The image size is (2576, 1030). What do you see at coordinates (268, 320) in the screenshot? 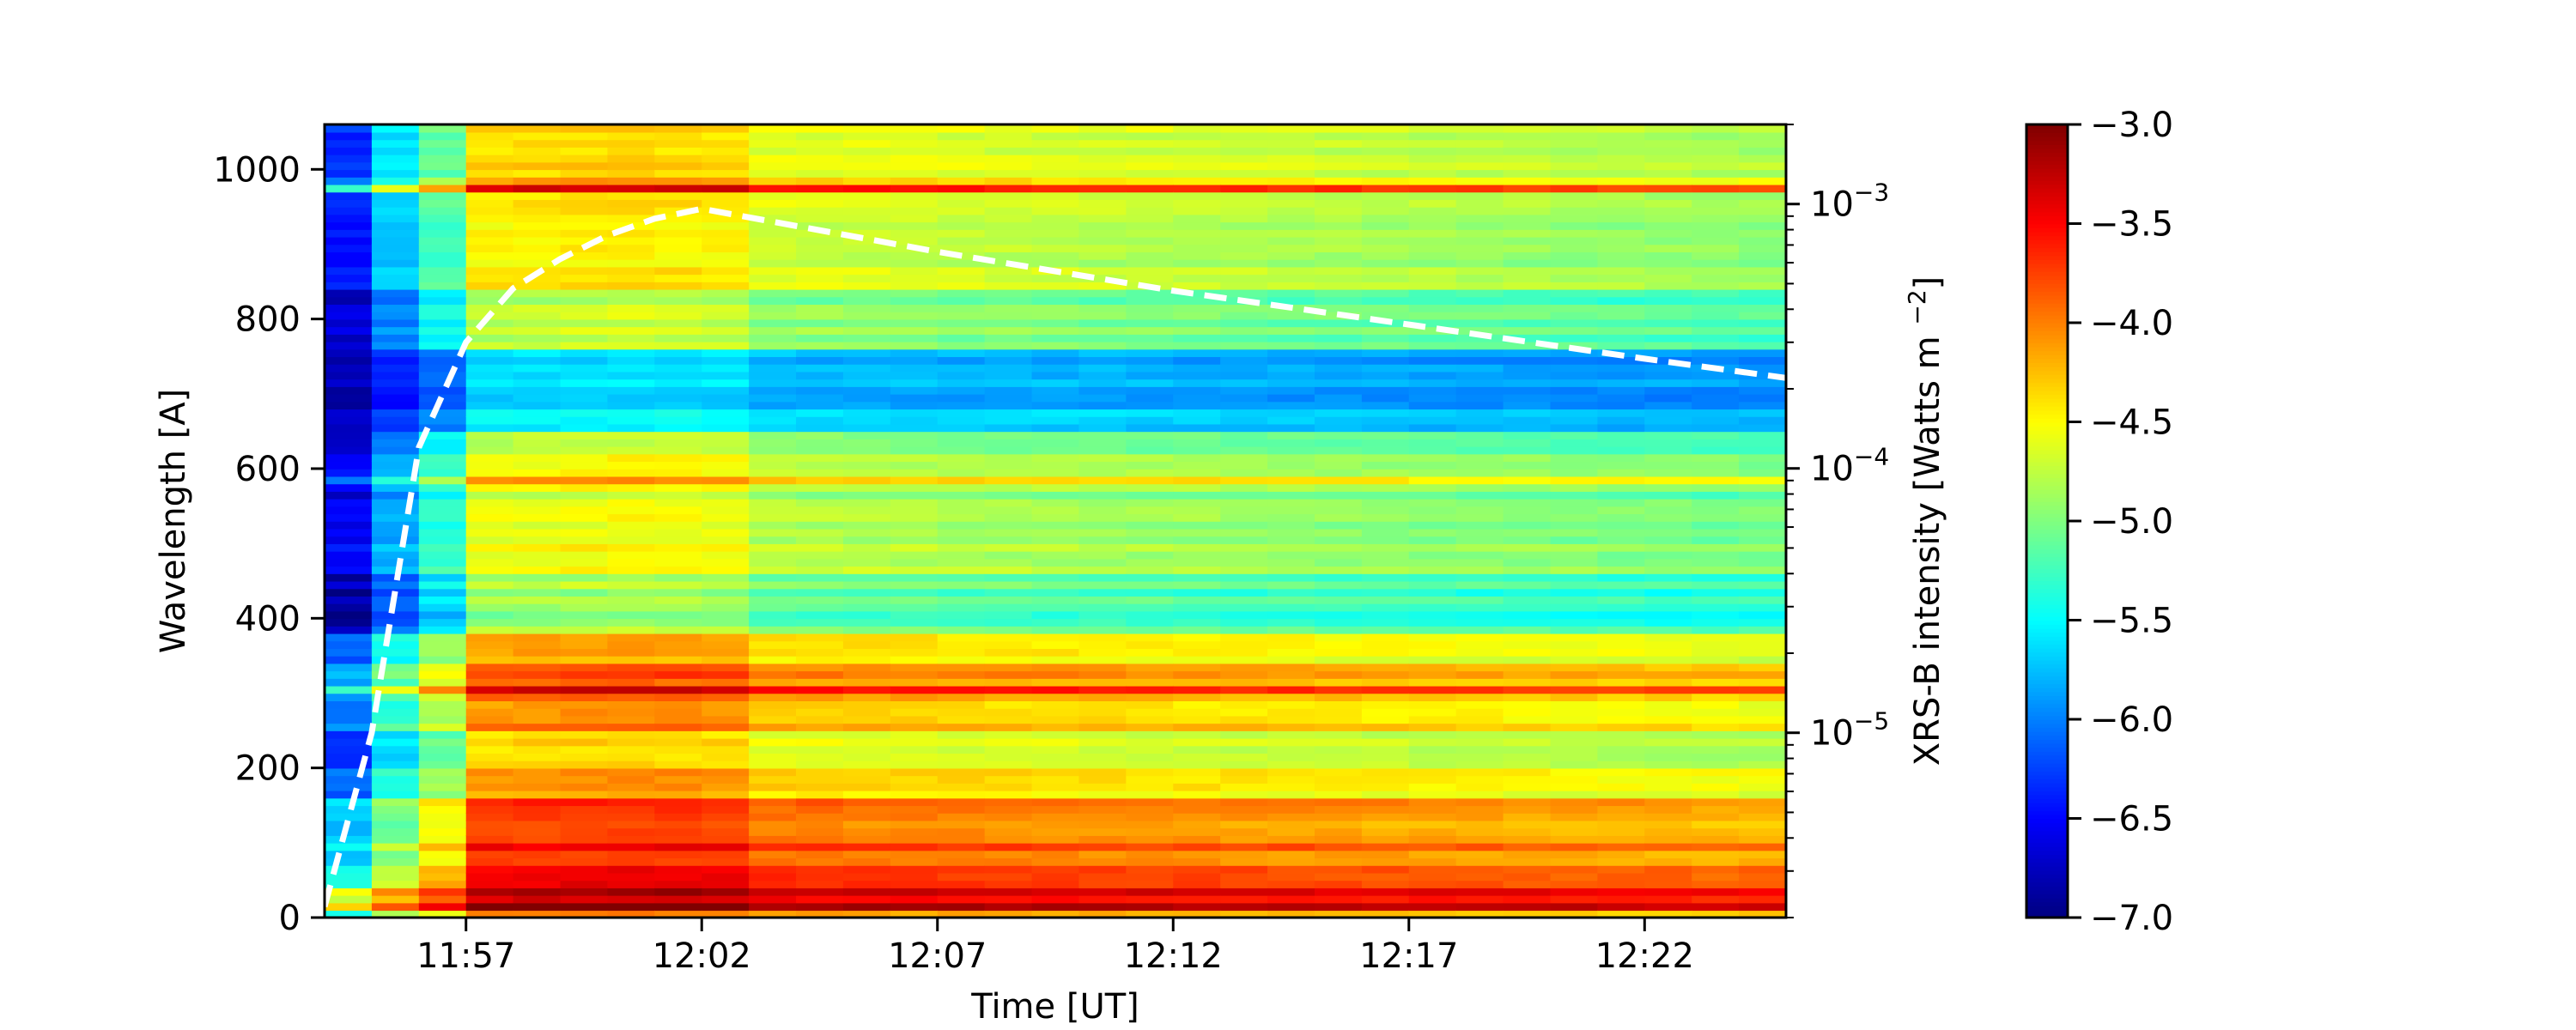
I see `y-tick-label: 800` at bounding box center [268, 320].